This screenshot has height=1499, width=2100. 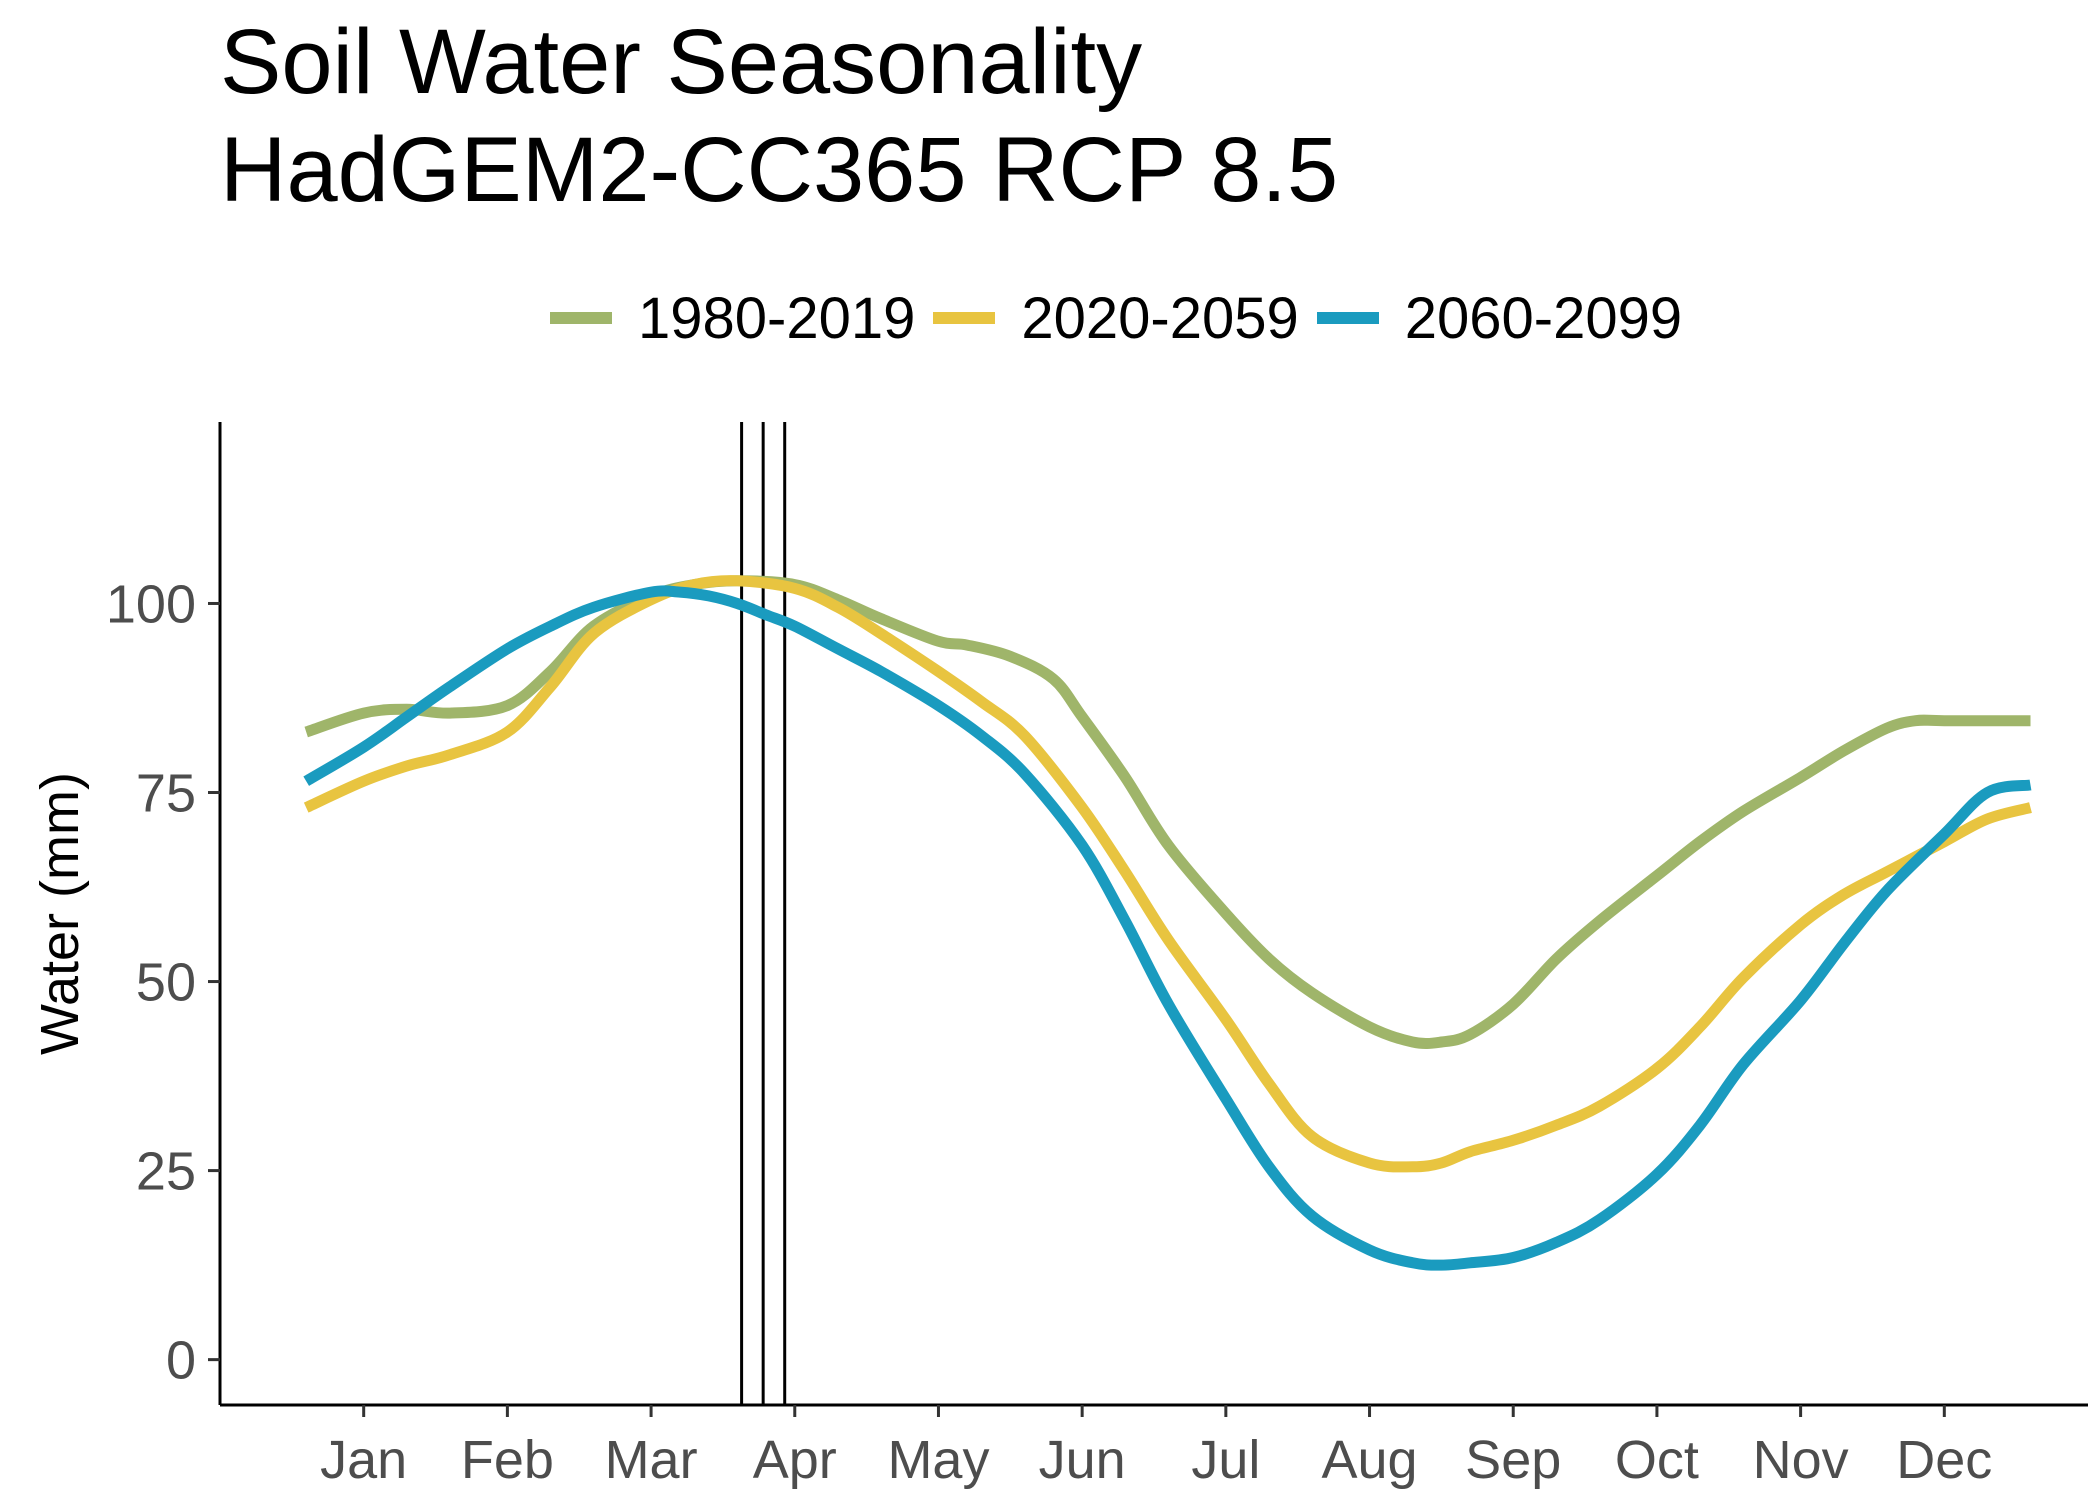 I want to click on x-tick-label-Oct: Oct, so click(x=1657, y=1460).